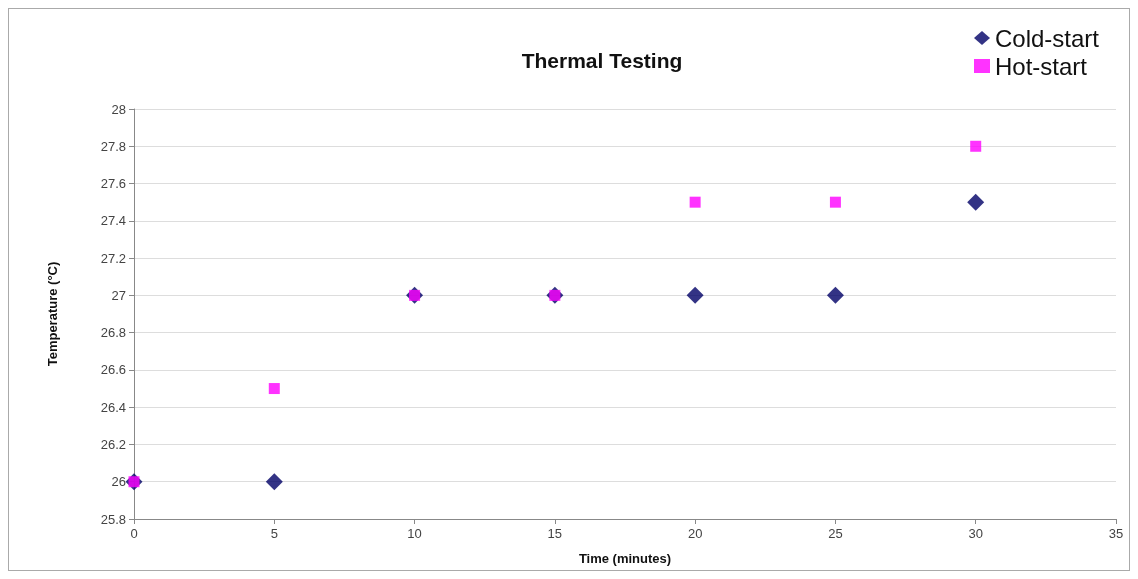 The image size is (1138, 579). What do you see at coordinates (118, 295) in the screenshot?
I see `y-tick-label: 27` at bounding box center [118, 295].